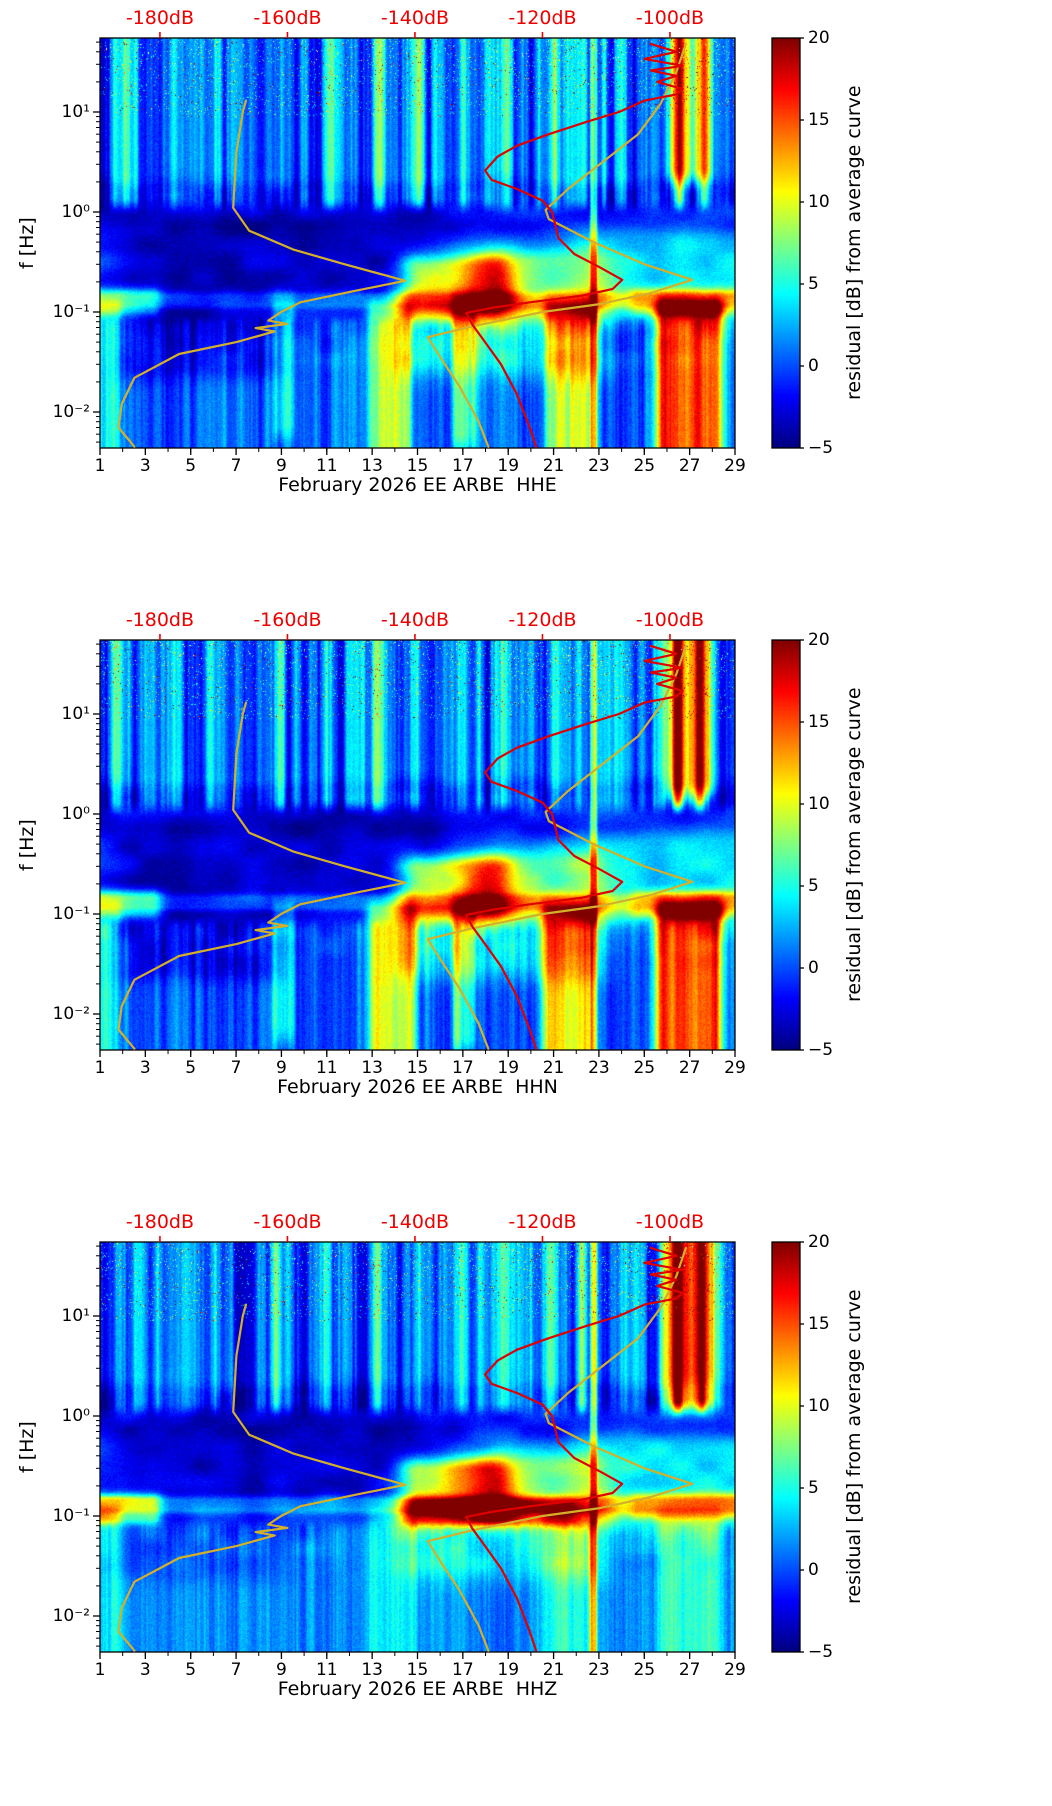  Describe the element at coordinates (417, 1447) in the screenshot. I see `spectrogram-heatmap-hhz` at that location.